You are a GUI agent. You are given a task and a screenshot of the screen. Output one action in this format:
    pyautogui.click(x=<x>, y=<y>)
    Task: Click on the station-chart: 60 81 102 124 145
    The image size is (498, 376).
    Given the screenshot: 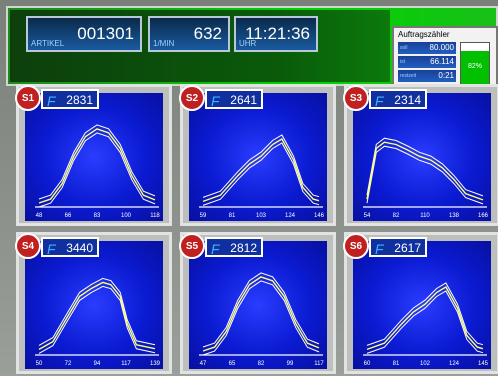 What is the action you would take?
    pyautogui.click(x=426, y=324)
    